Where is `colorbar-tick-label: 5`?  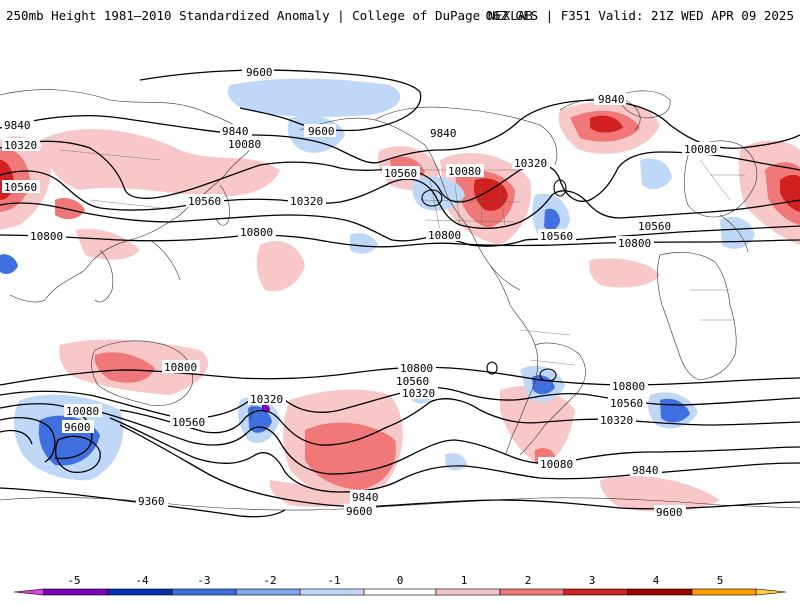
colorbar-tick-label: 5 is located at coordinates (720, 580).